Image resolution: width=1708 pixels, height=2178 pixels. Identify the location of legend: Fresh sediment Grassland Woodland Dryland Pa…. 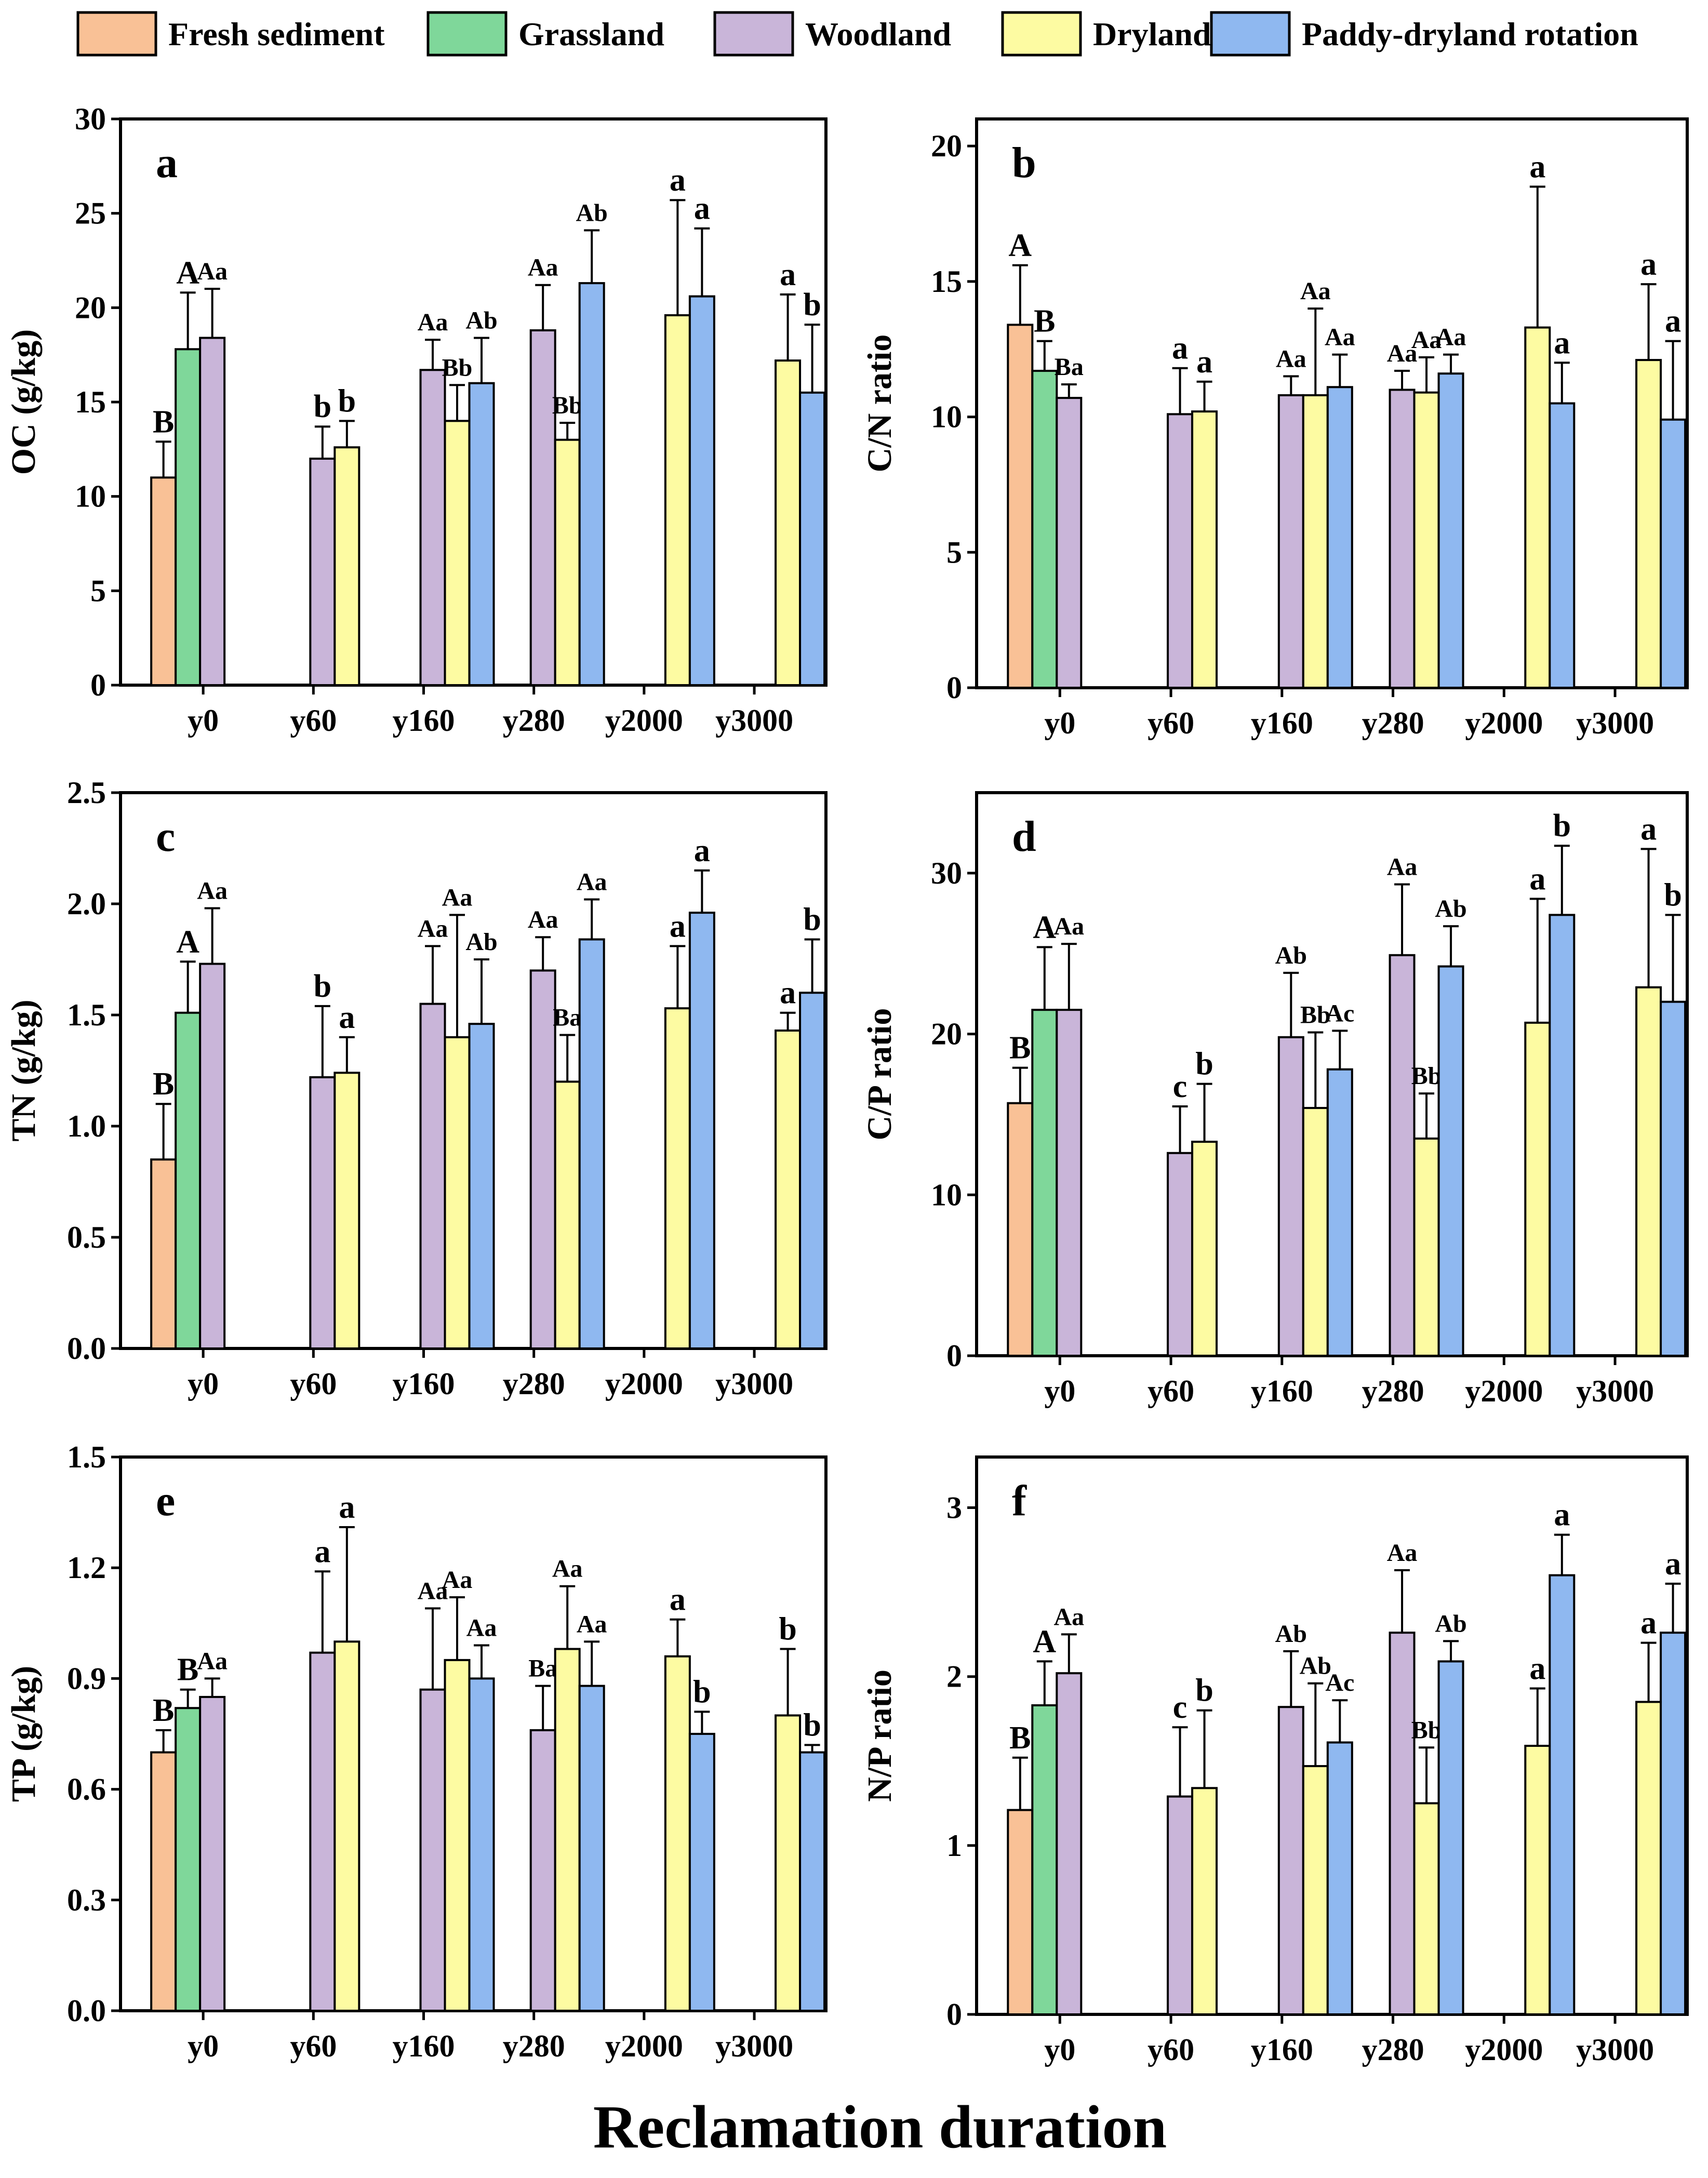
(857, 34).